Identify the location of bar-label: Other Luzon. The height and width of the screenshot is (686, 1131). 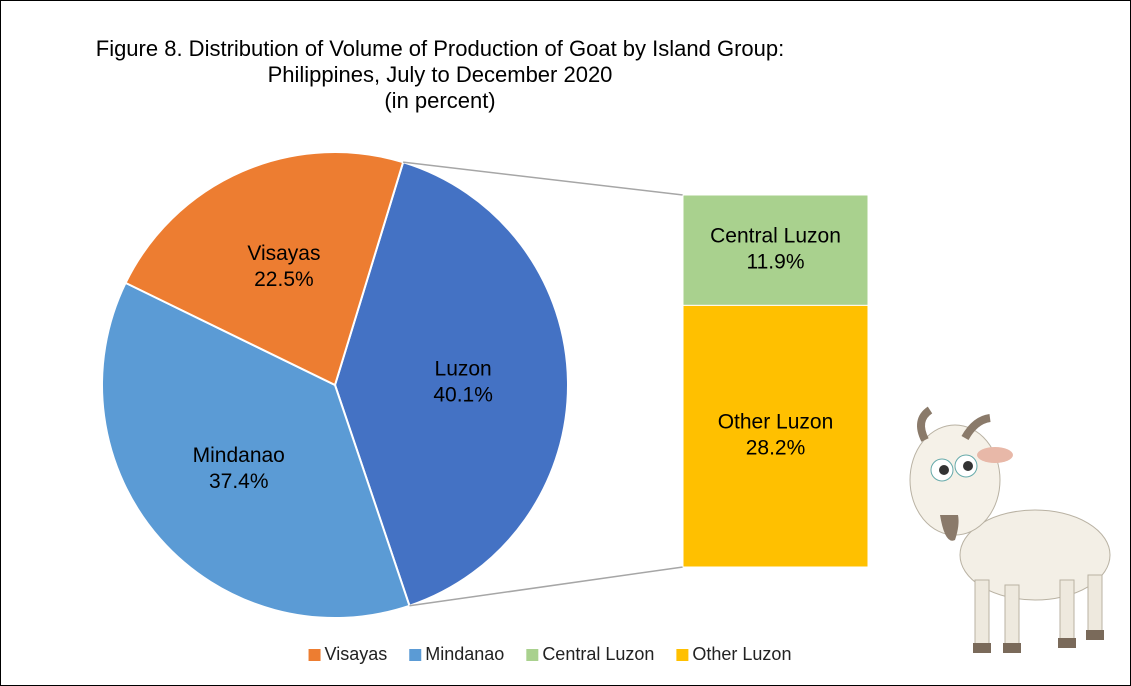
(776, 422).